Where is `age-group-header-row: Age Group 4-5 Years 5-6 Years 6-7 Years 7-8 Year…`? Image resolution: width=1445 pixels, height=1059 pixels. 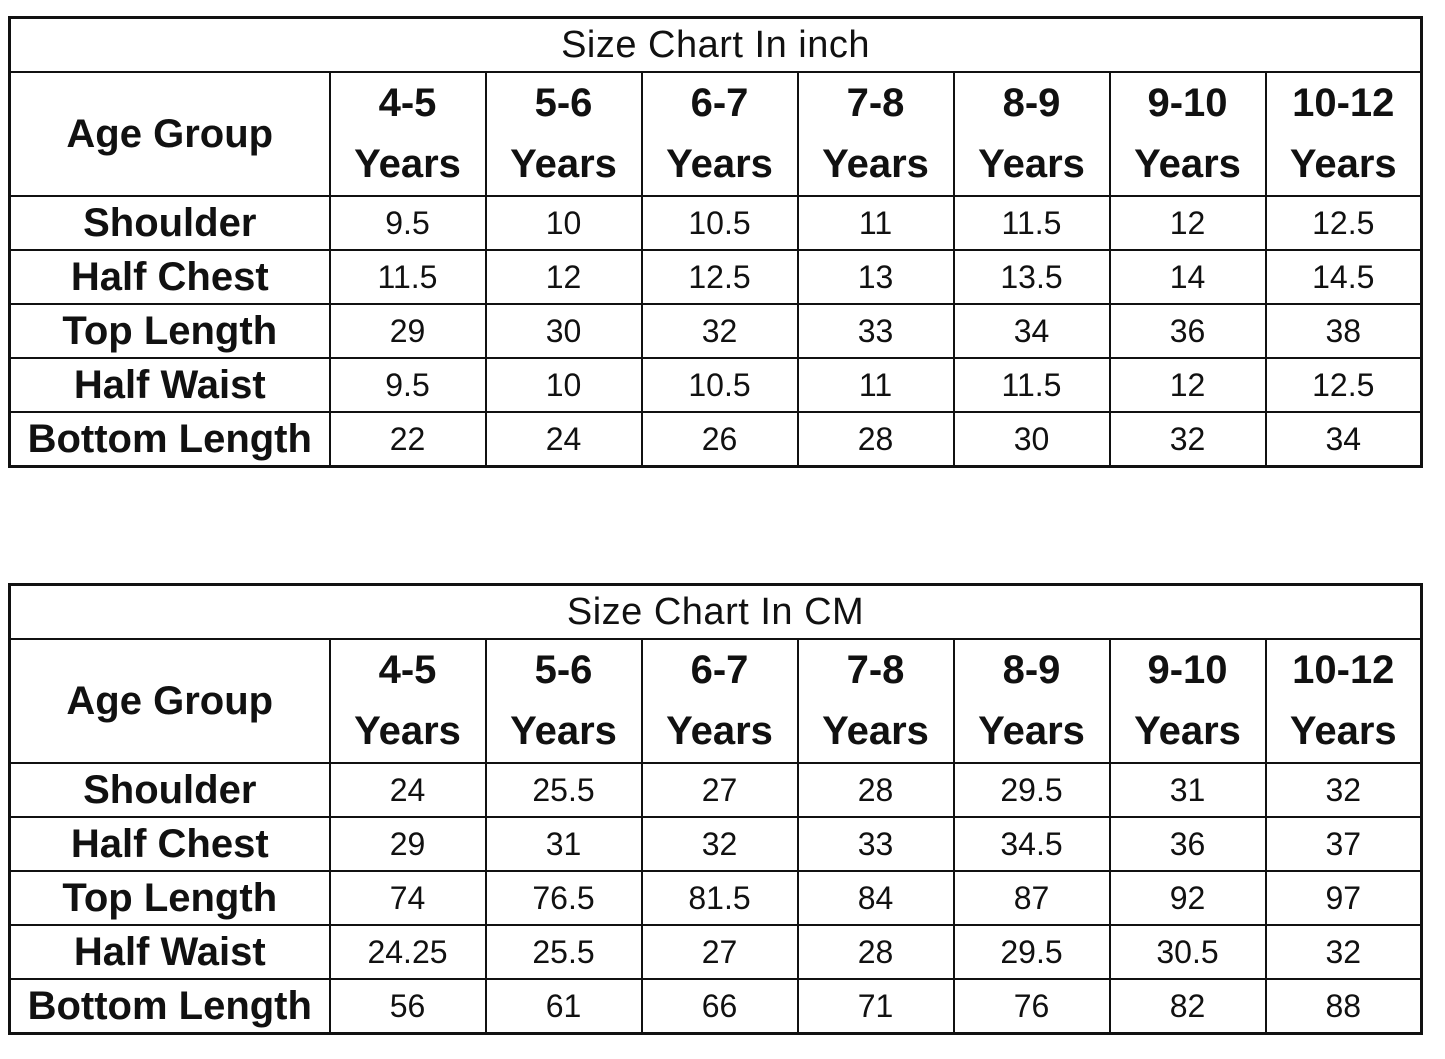
age-group-header-row: Age Group 4-5 Years 5-6 Years 6-7 Years 7-8 Year… is located at coordinates (715, 134).